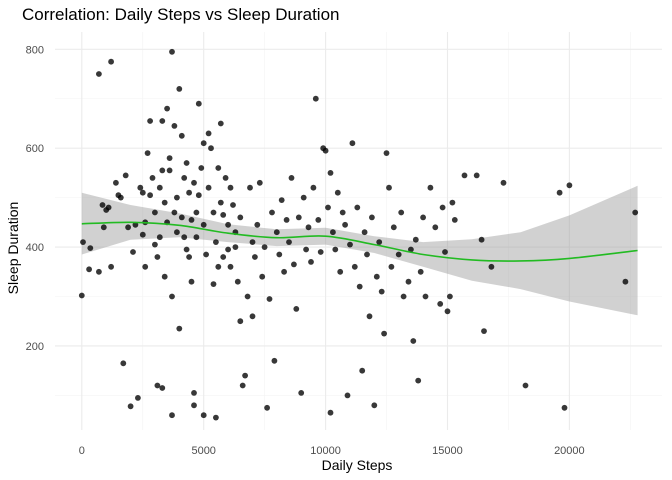  I want to click on x-axis-ticks: 0 5000 10000 15000 20000, so click(332, 451).